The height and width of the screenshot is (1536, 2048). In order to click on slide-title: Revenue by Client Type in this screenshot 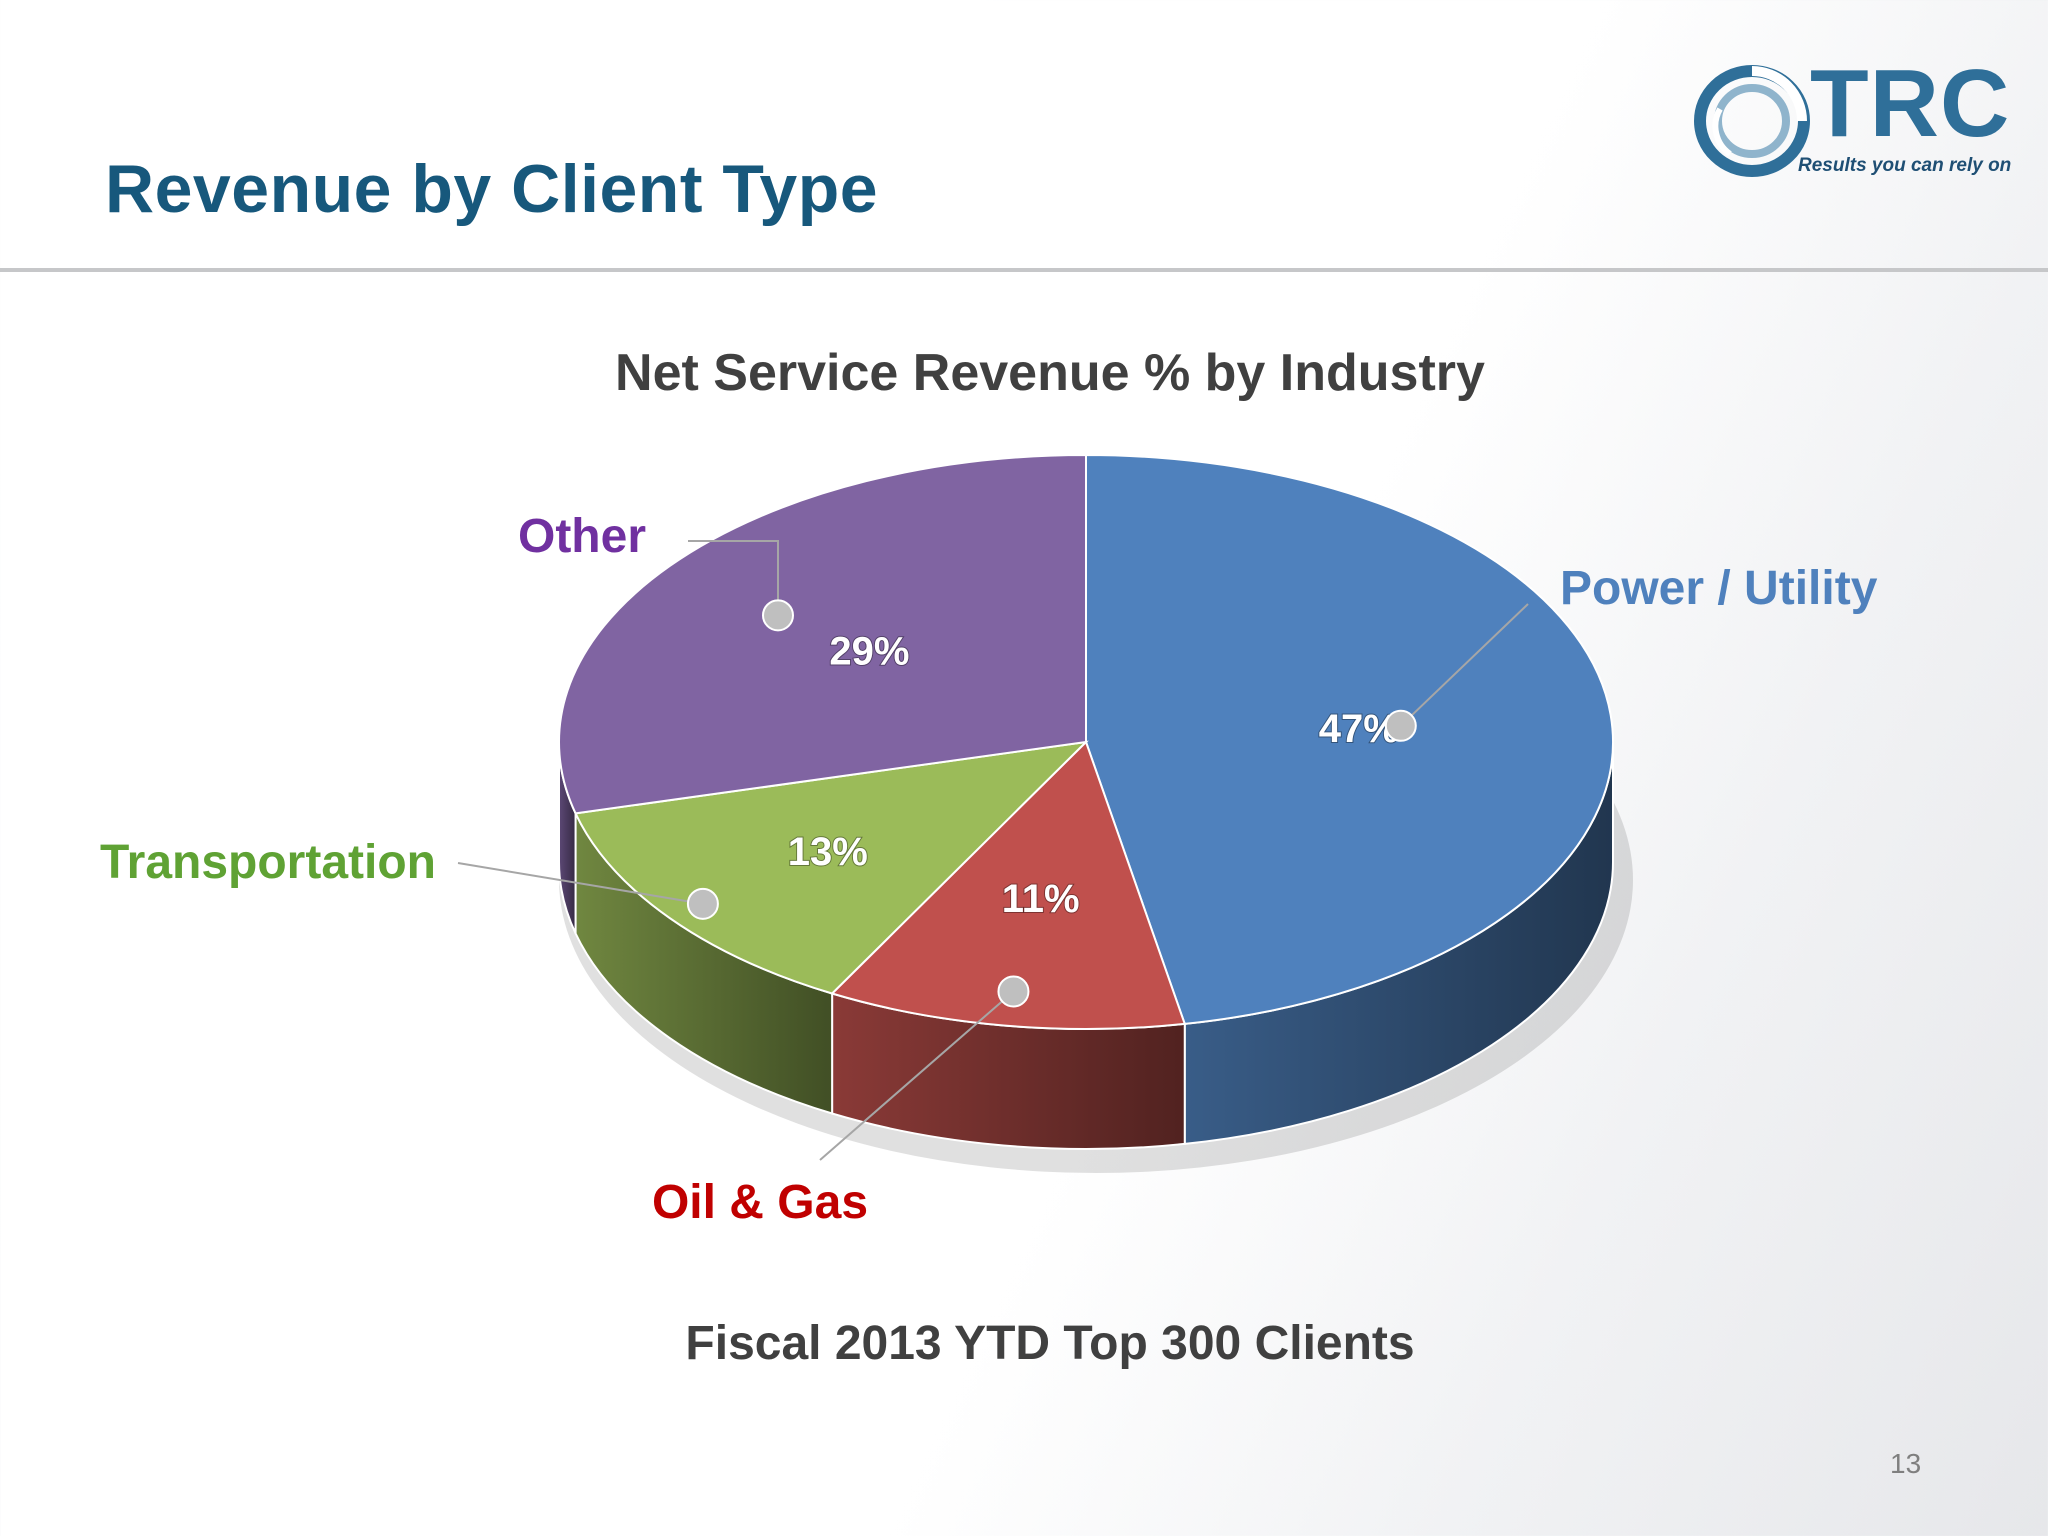, I will do `click(492, 189)`.